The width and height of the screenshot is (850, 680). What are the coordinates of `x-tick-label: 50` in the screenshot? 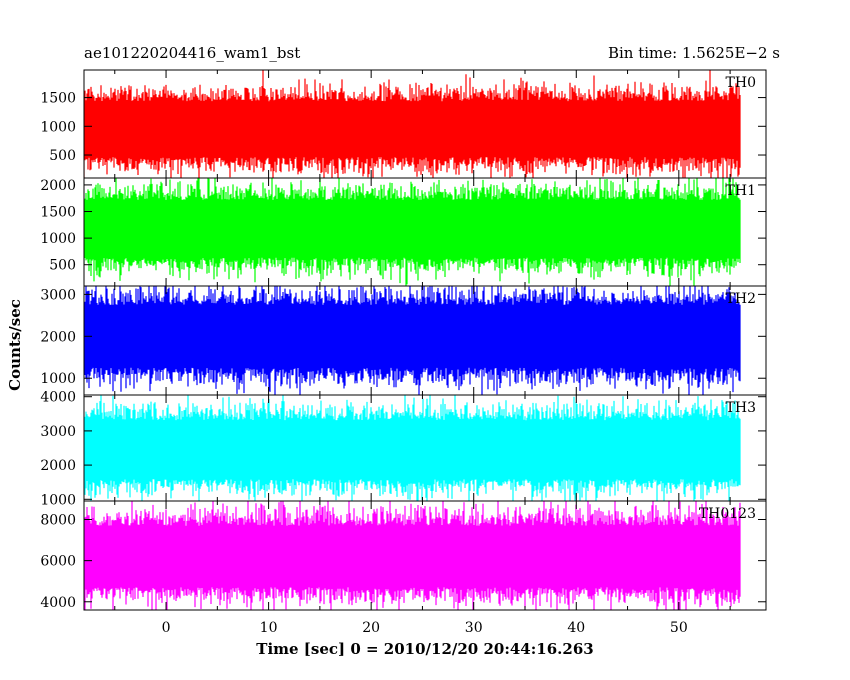 It's located at (679, 628).